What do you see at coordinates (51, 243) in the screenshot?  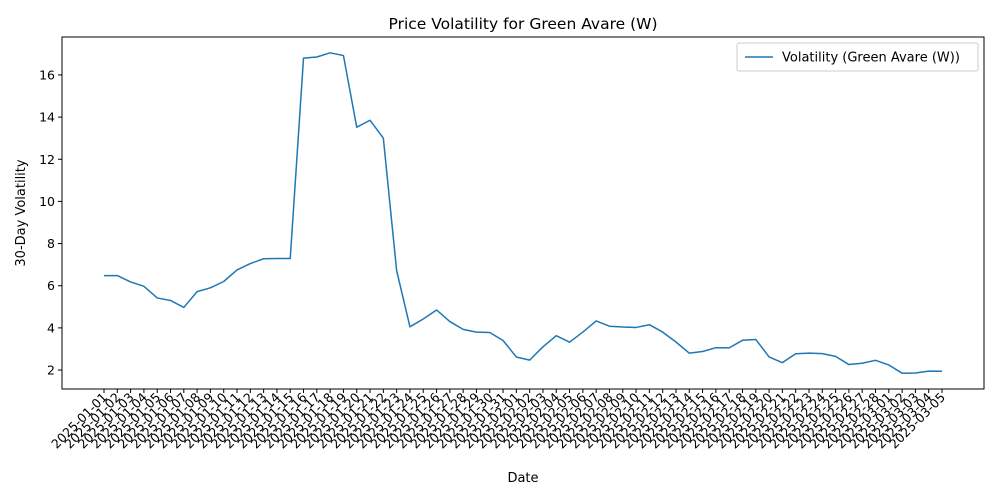 I see `y-tick-label: 8` at bounding box center [51, 243].